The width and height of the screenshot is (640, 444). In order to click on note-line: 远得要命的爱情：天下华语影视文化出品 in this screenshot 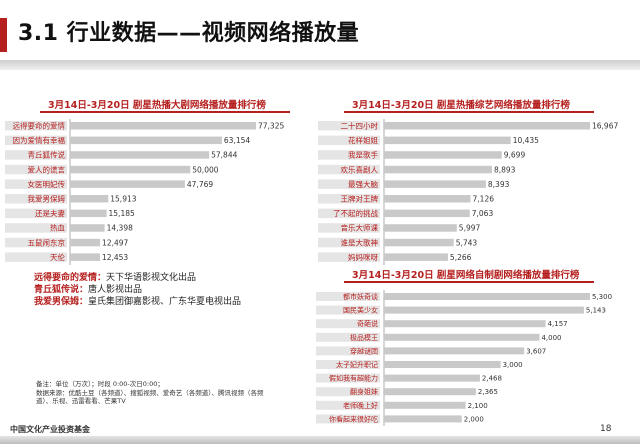, I will do `click(154, 278)`.